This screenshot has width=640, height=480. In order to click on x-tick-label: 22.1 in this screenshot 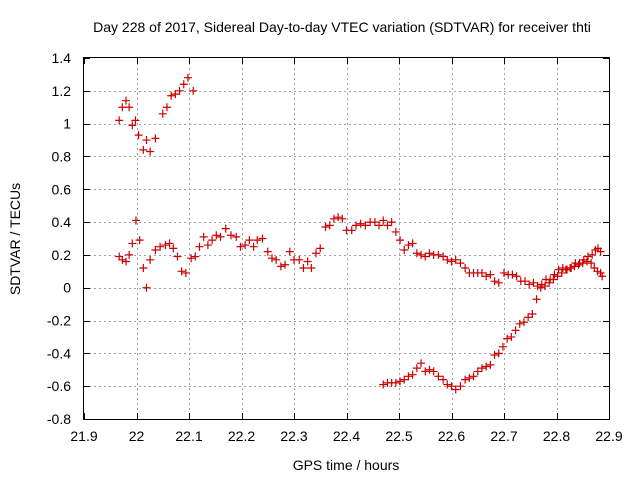, I will do `click(188, 436)`.